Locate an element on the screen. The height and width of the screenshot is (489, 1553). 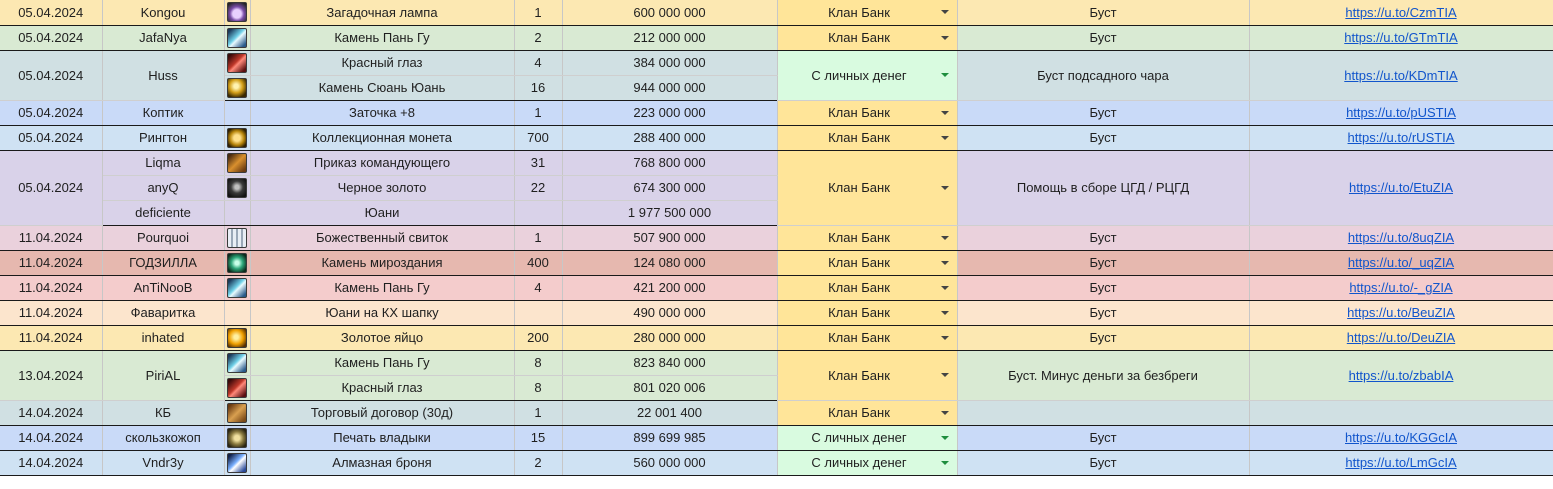
link-cell: https://u.to/zbabIA is located at coordinates (1401, 375).